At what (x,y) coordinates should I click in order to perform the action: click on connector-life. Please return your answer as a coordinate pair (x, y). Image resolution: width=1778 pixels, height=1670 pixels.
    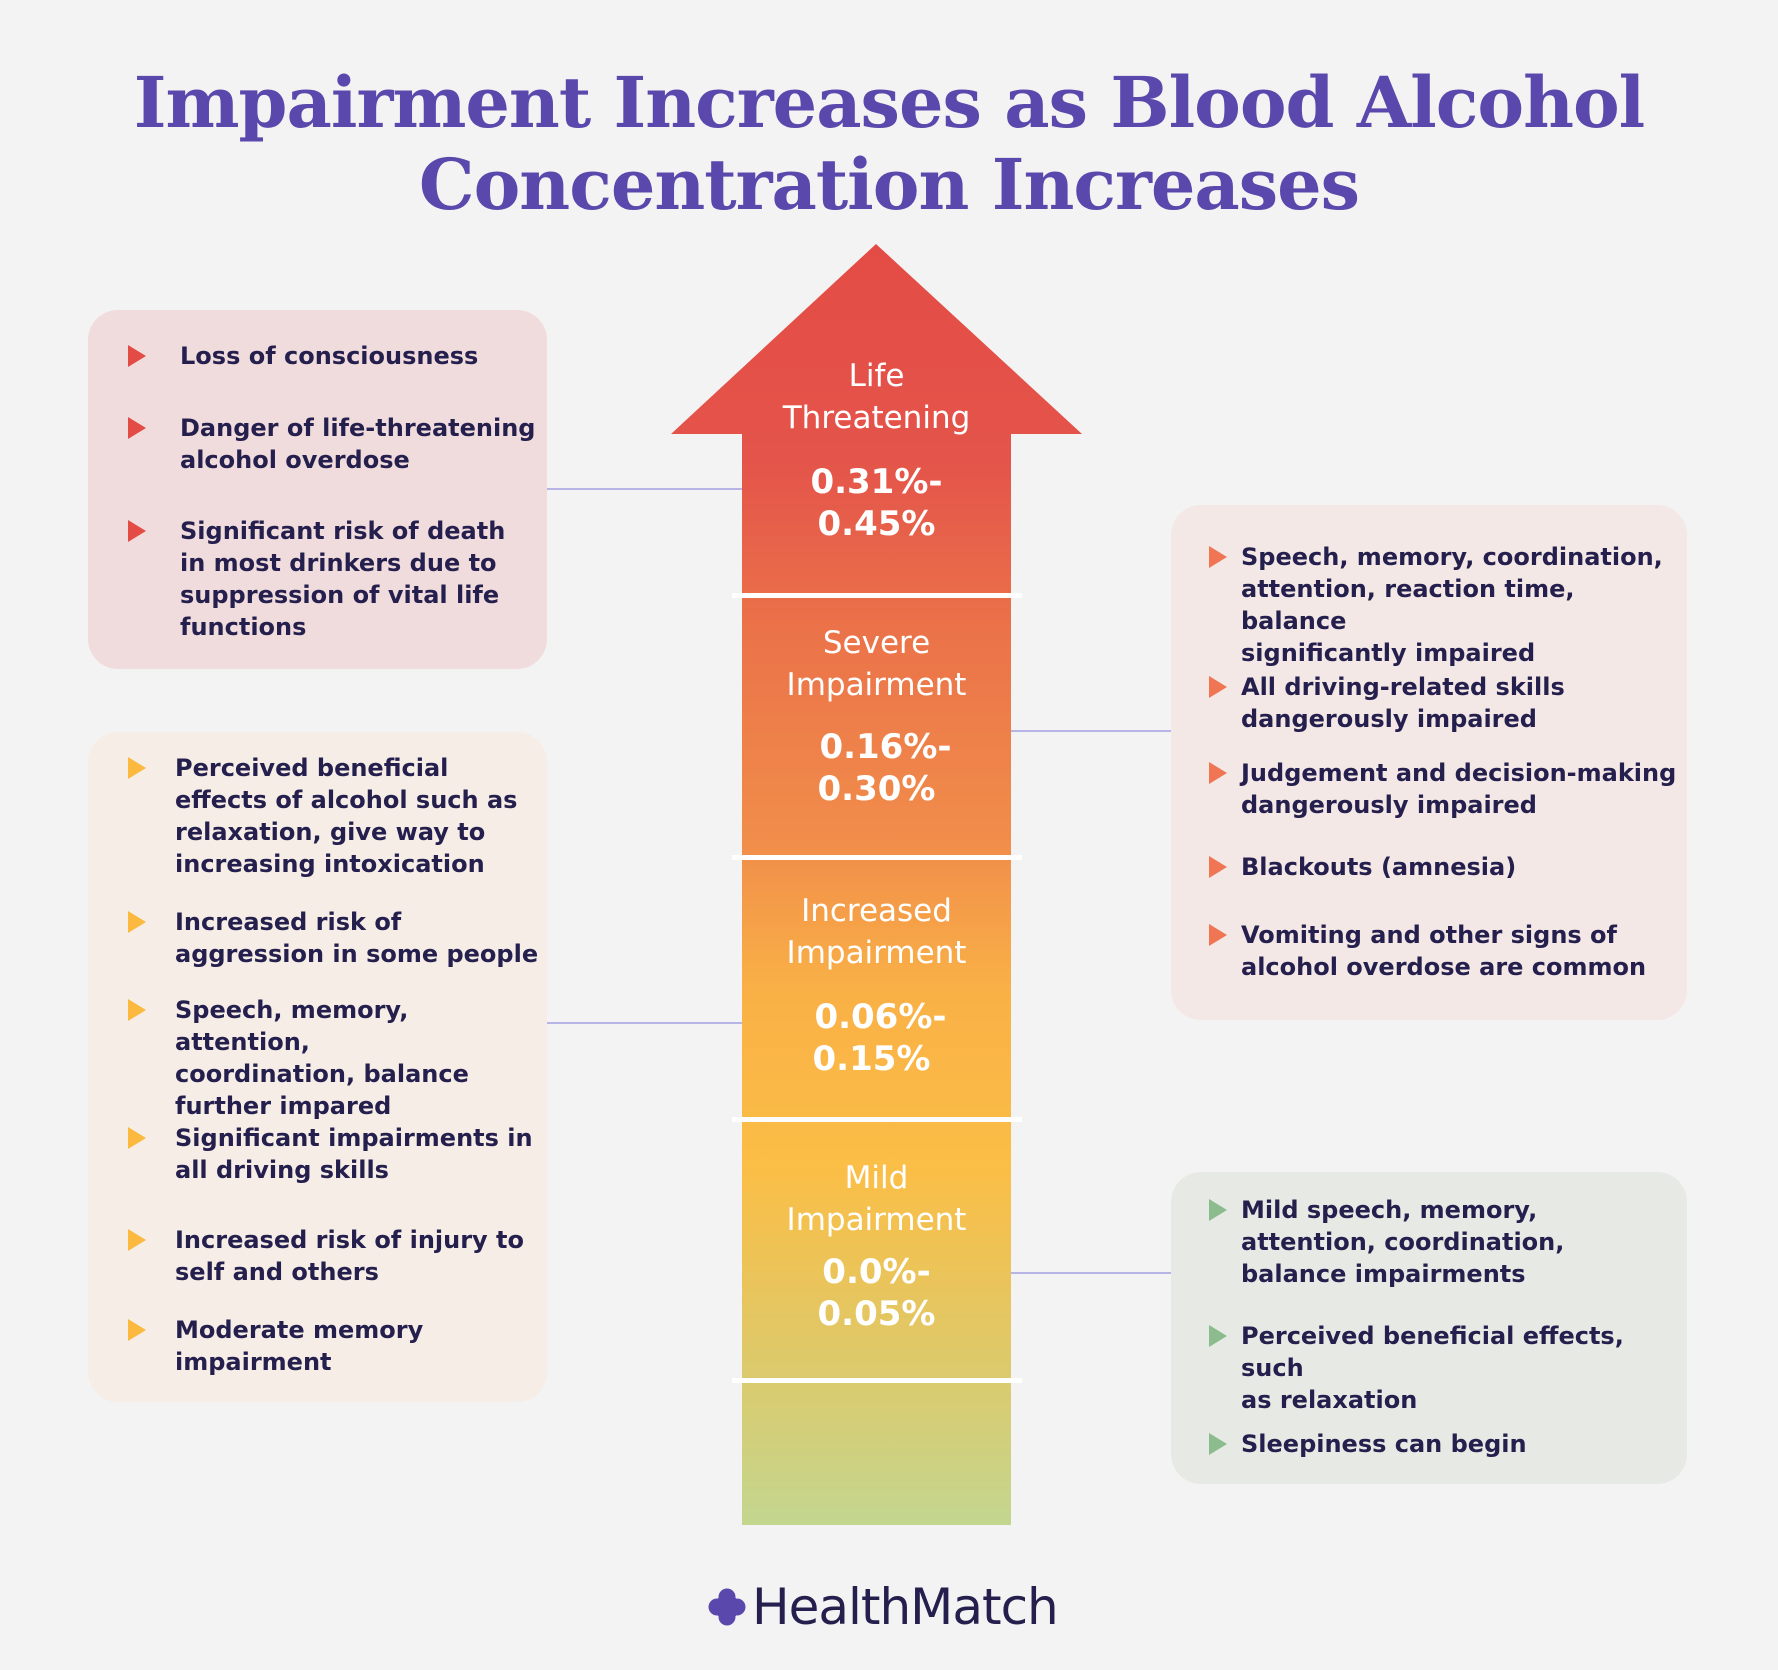
    Looking at the image, I should click on (644, 489).